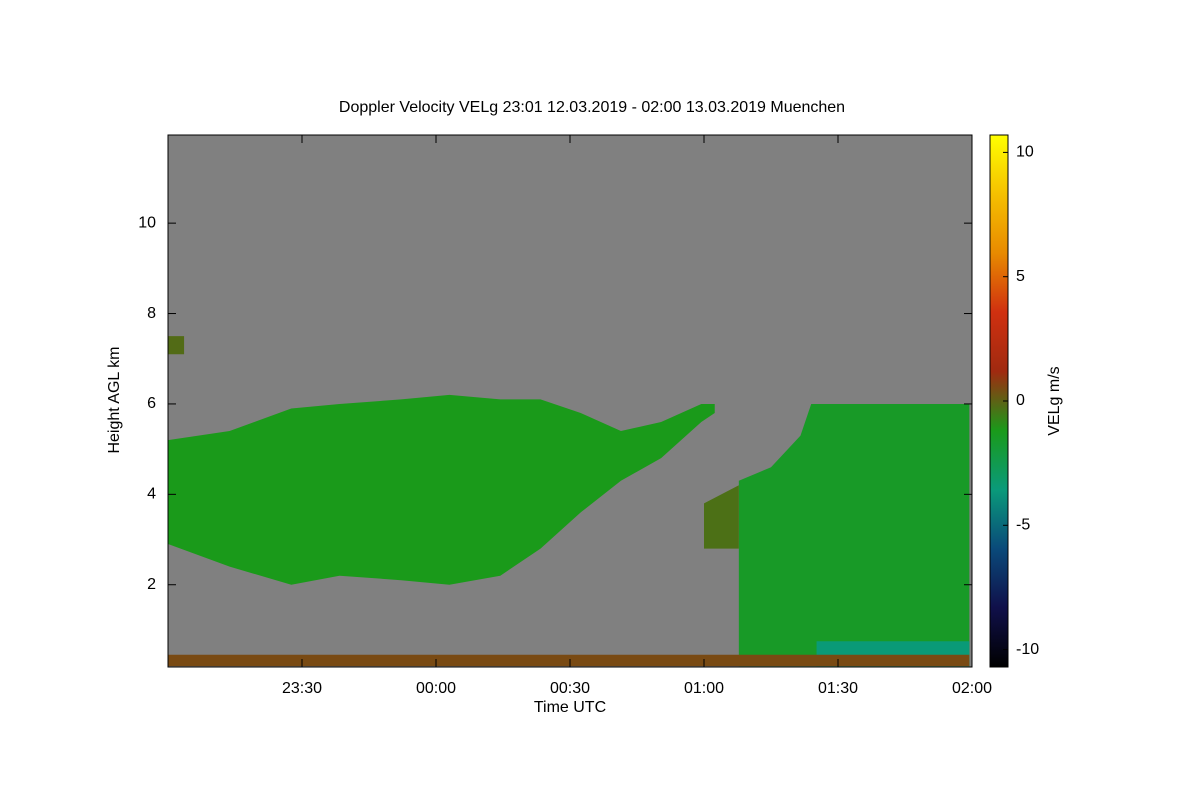  What do you see at coordinates (302, 688) in the screenshot?
I see `x-tick-label: 23:30` at bounding box center [302, 688].